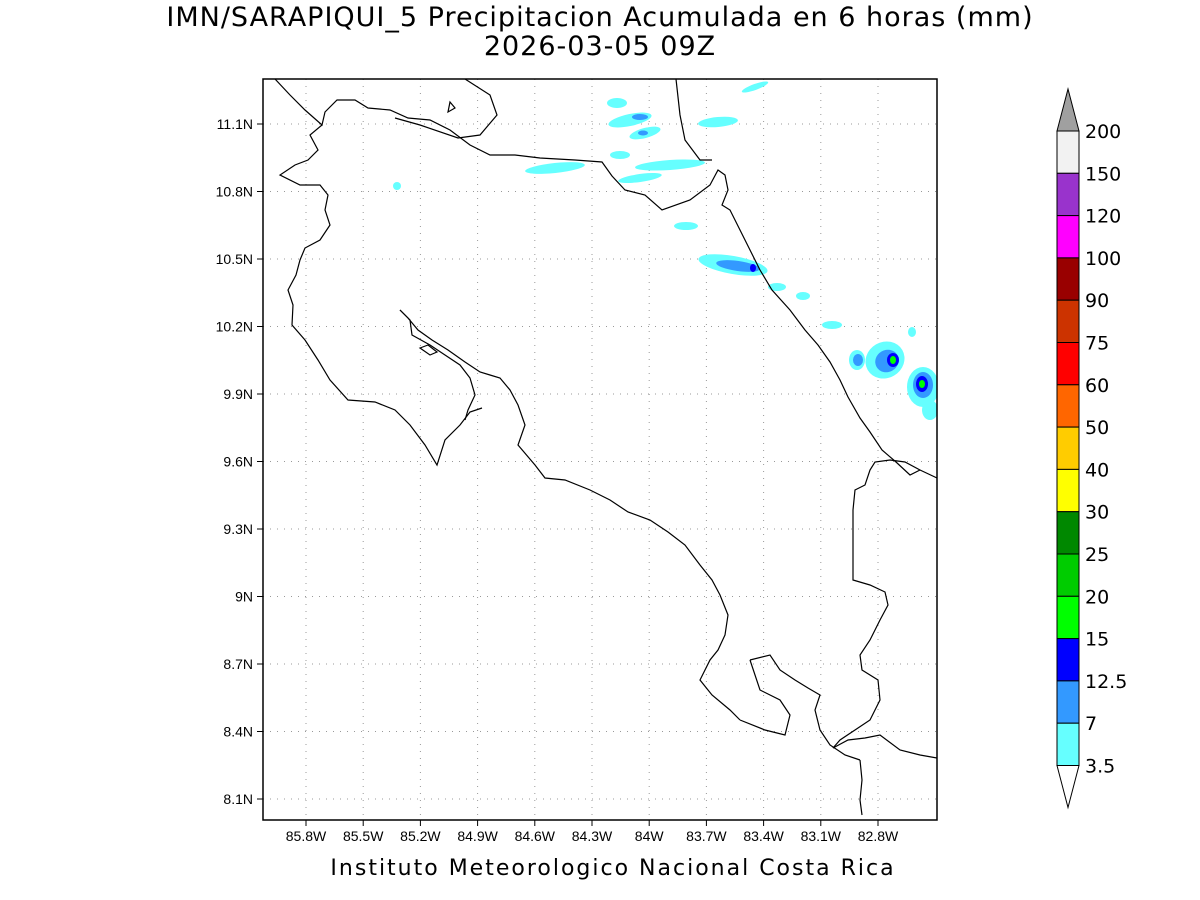 This screenshot has height=900, width=1200. What do you see at coordinates (1068, 787) in the screenshot?
I see `colorbar-bottom-arrow` at bounding box center [1068, 787].